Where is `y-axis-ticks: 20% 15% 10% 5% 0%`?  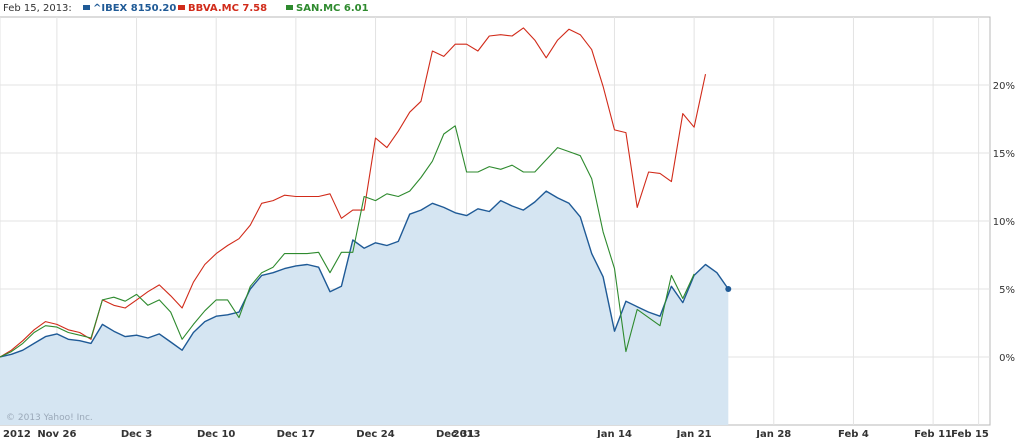
y-axis-ticks: 20% 15% 10% 5% 0% is located at coordinates (1004, 222).